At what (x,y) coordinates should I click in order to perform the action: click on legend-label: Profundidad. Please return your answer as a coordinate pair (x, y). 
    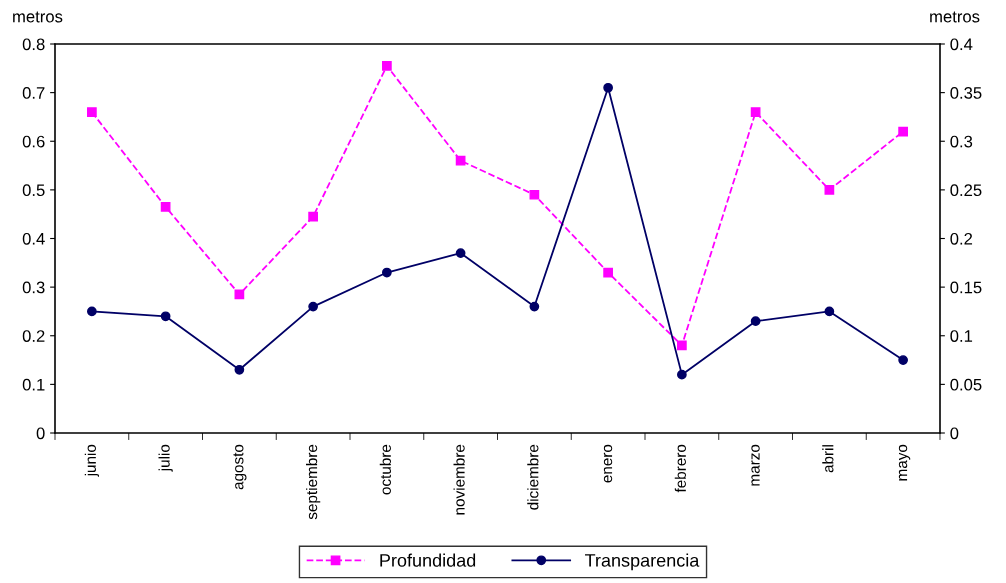
    Looking at the image, I should click on (428, 560).